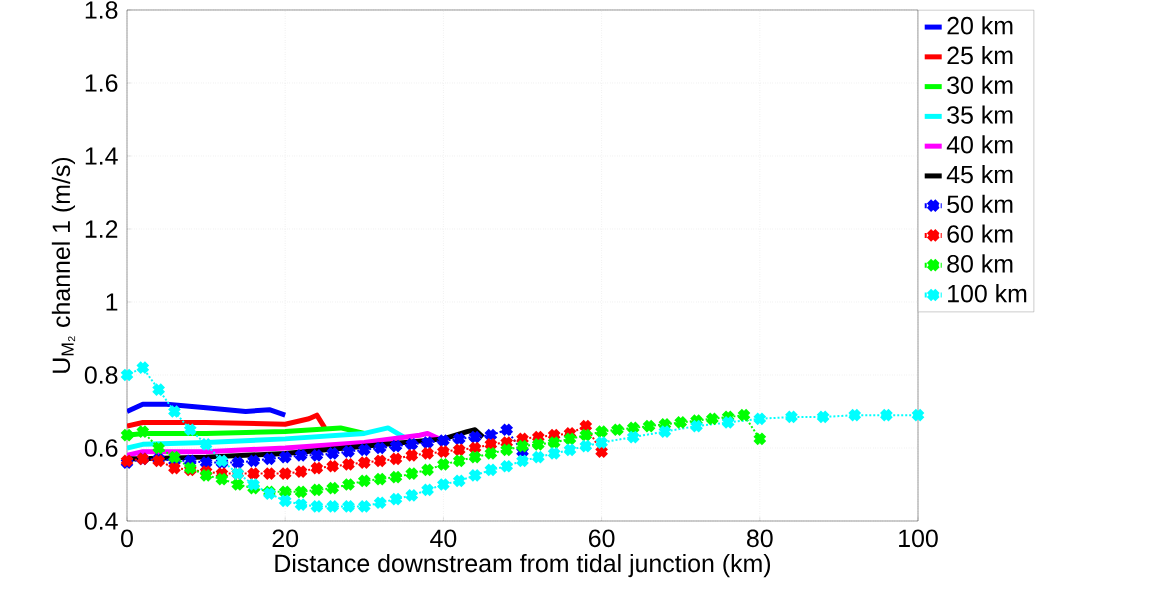 The width and height of the screenshot is (1169, 599). Describe the element at coordinates (980, 263) in the screenshot. I see `legend-label: 80 km` at that location.